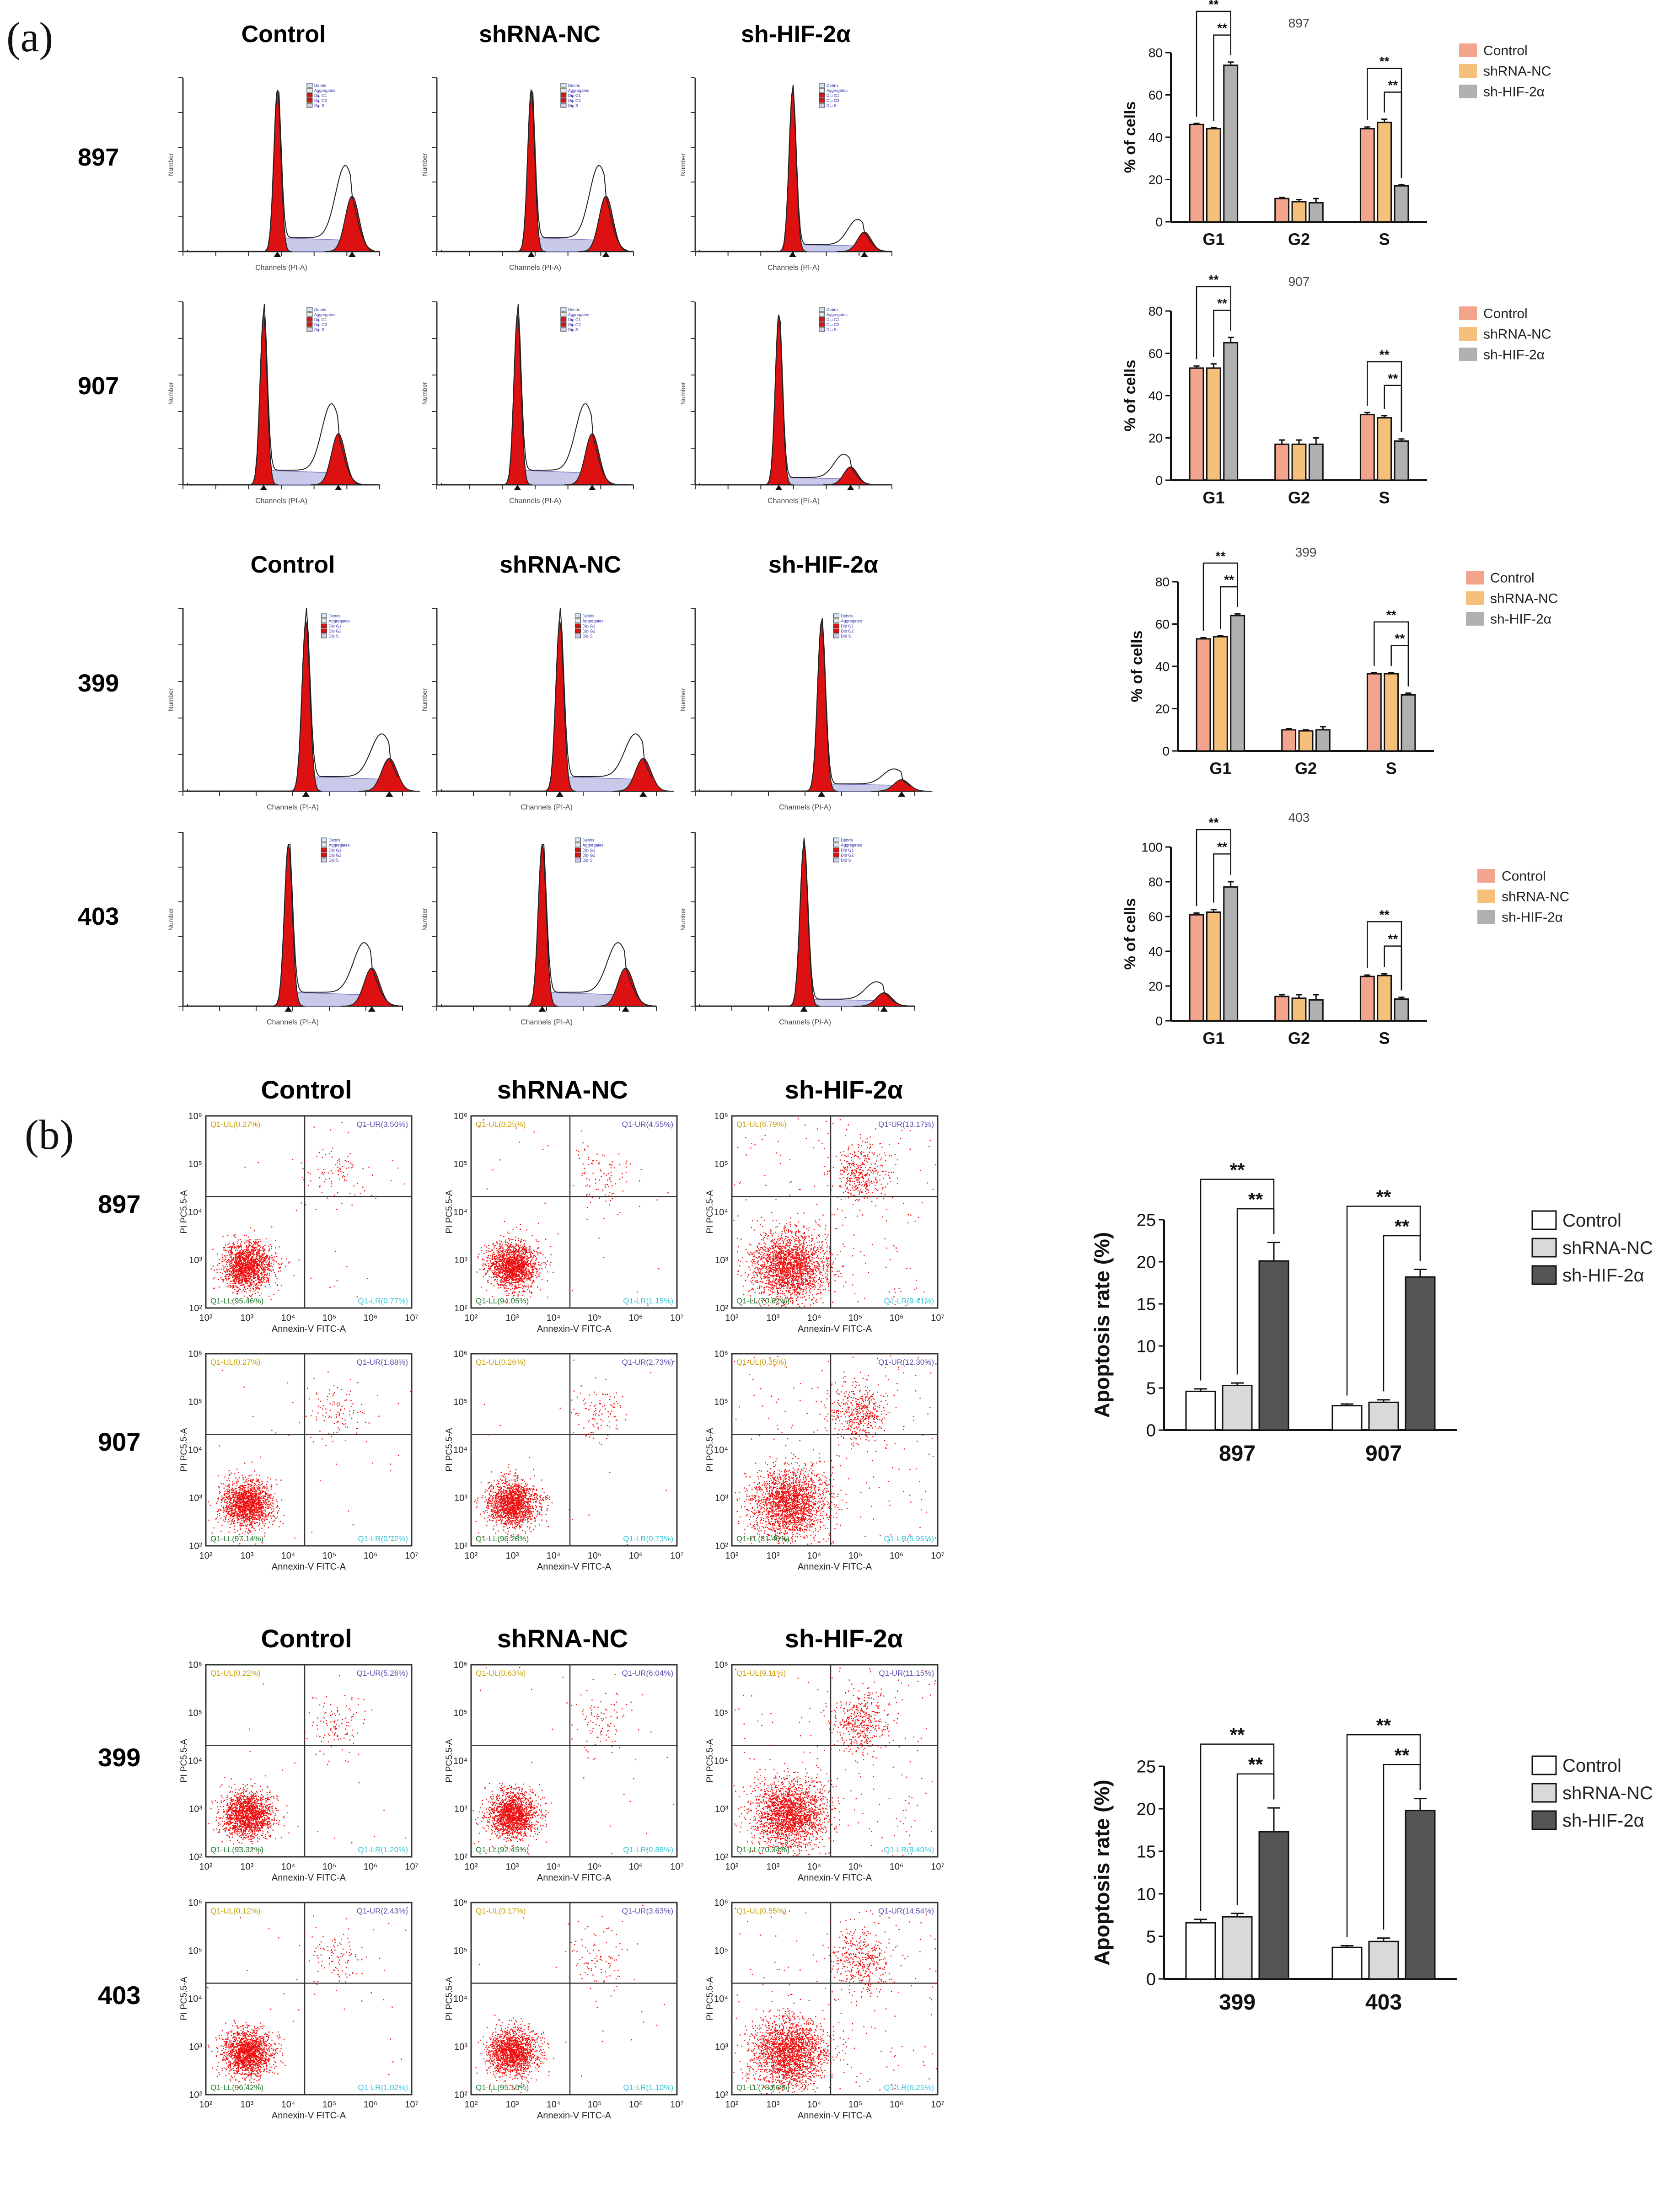 Image resolution: width=1680 pixels, height=2187 pixels. What do you see at coordinates (796, 34) in the screenshot?
I see `a-col-header-sh-hif2a: sh-HIF-2α` at bounding box center [796, 34].